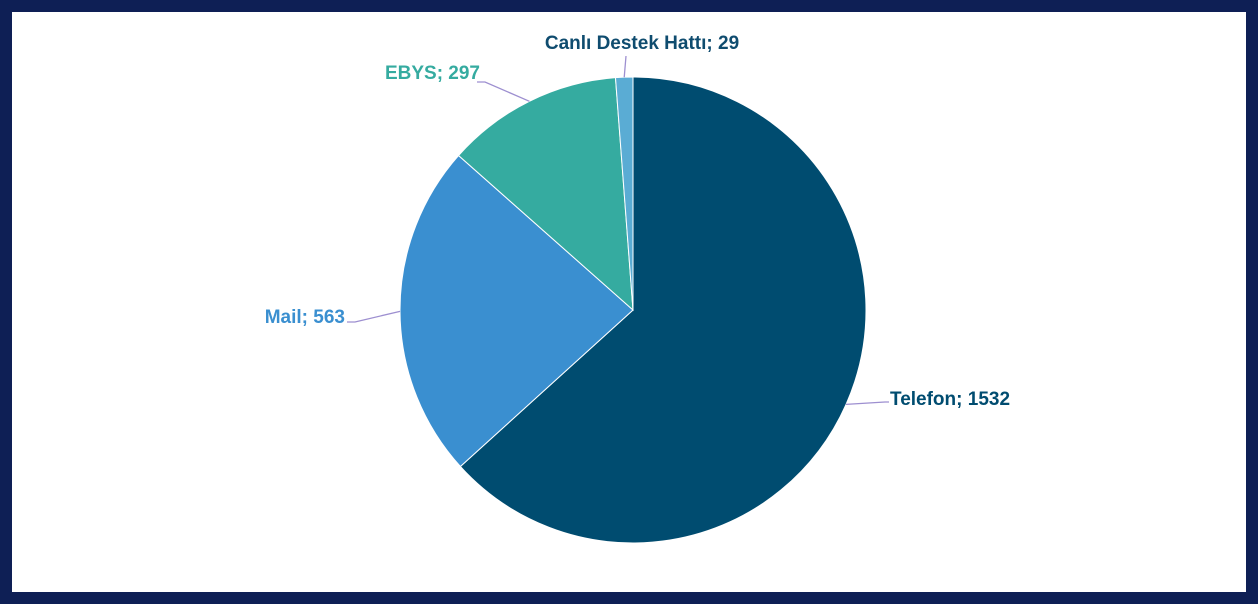  Describe the element at coordinates (305, 317) in the screenshot. I see `data-label: Mail; 563` at that location.